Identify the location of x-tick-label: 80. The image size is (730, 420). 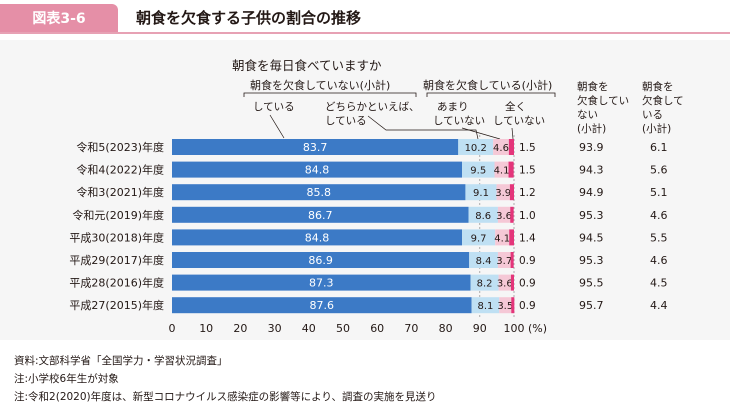
(446, 328).